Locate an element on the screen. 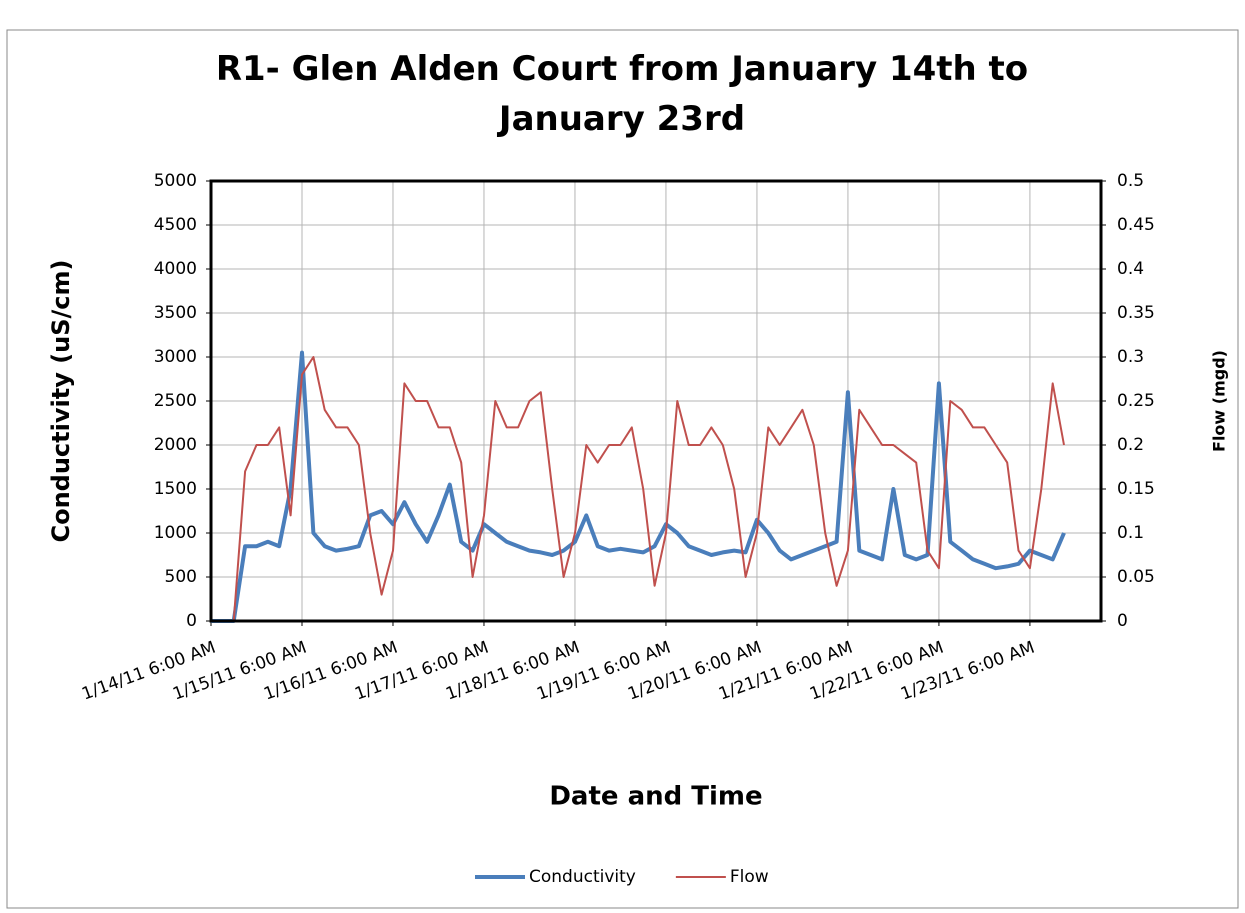  y2-tick-label: 0.2 is located at coordinates (1130, 445).